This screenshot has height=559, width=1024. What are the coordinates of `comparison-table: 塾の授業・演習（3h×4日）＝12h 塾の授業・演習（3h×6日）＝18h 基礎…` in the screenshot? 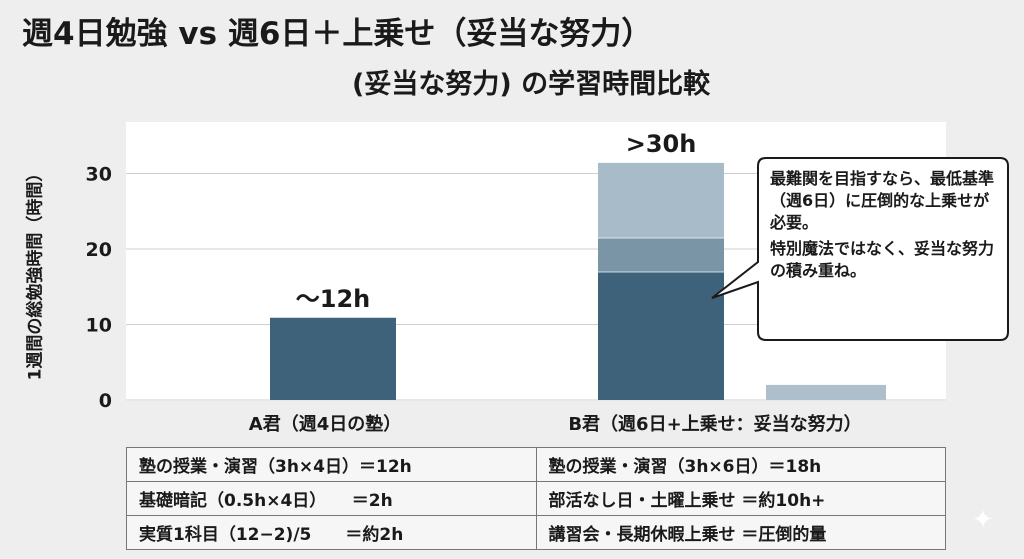 It's located at (536, 498).